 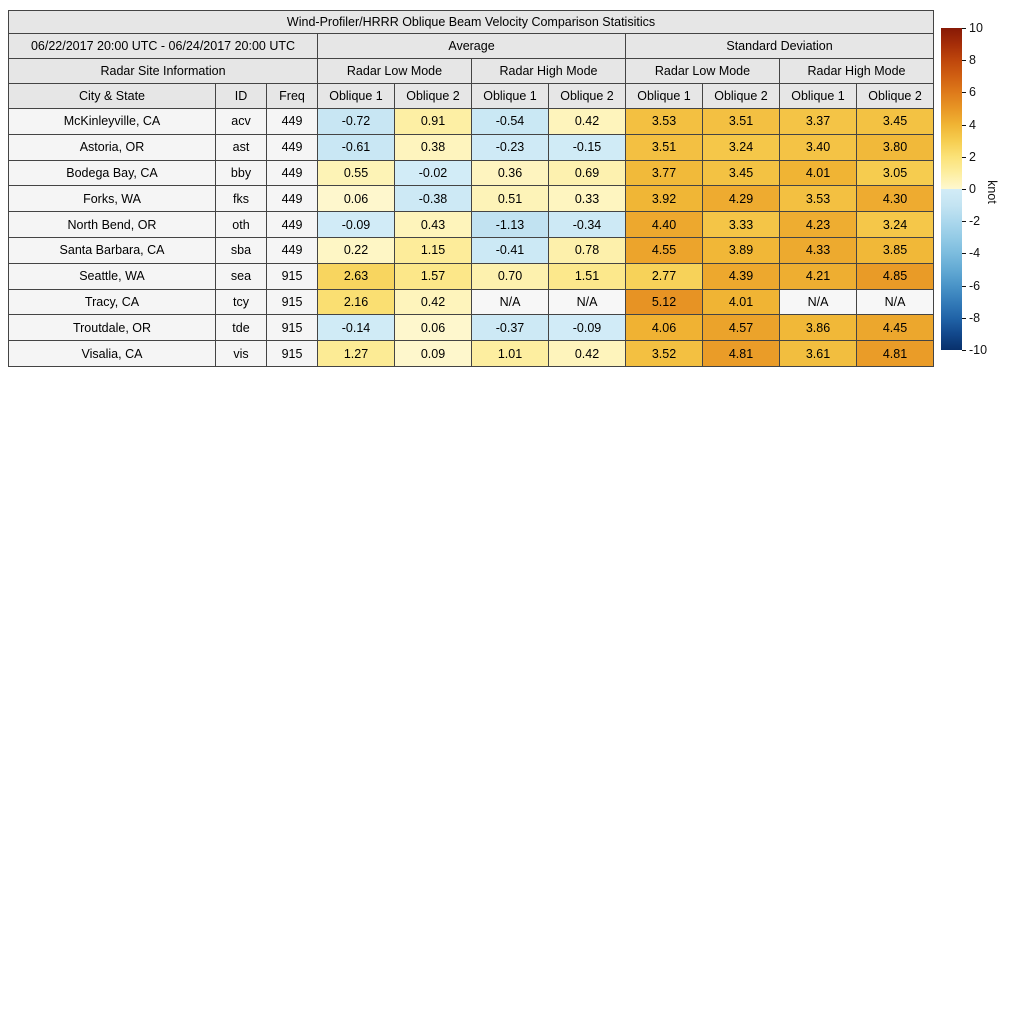 What do you see at coordinates (163, 71) in the screenshot?
I see `site-info-header: Radar Site Information` at bounding box center [163, 71].